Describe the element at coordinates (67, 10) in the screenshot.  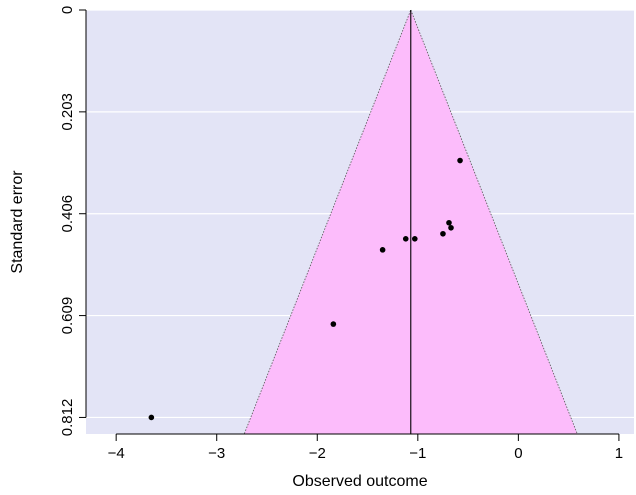
I see `y-tick-label: 0` at that location.